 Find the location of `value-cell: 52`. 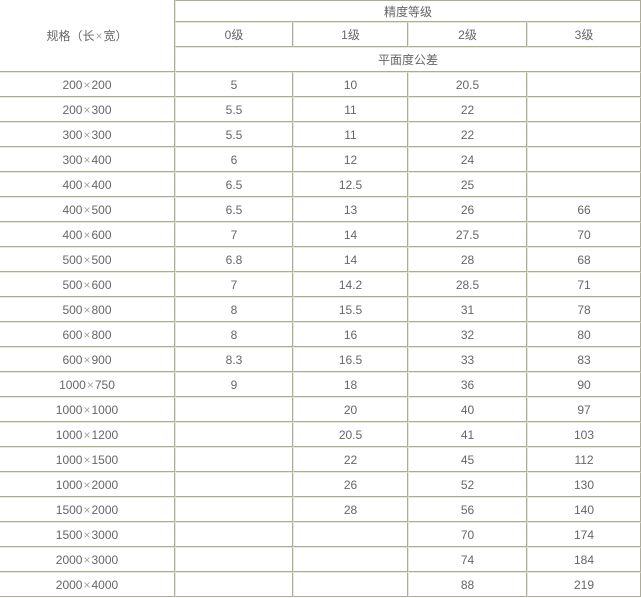

value-cell: 52 is located at coordinates (467, 484).